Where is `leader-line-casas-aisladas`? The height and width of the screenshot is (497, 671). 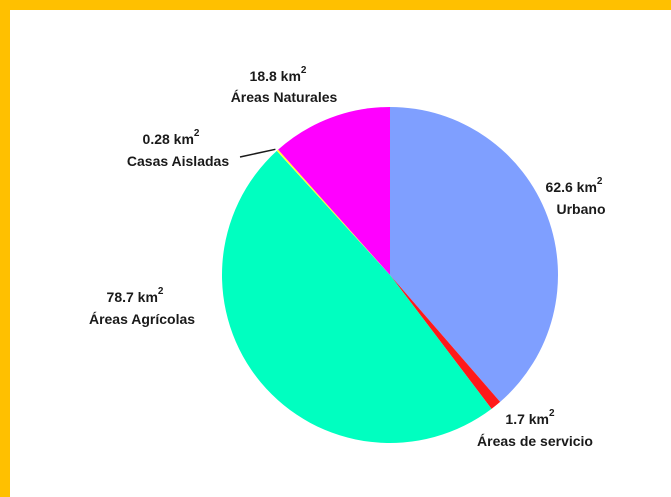
leader-line-casas-aisladas is located at coordinates (257, 153).